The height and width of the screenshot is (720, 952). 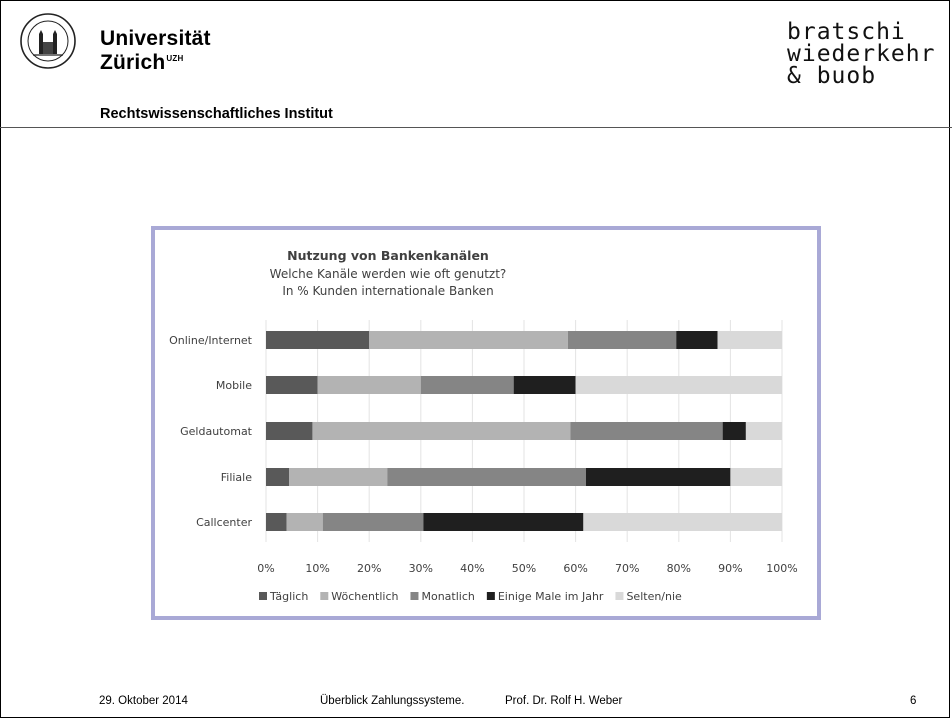 I want to click on footer-title: Überblick Zahlungssysteme., so click(x=392, y=701).